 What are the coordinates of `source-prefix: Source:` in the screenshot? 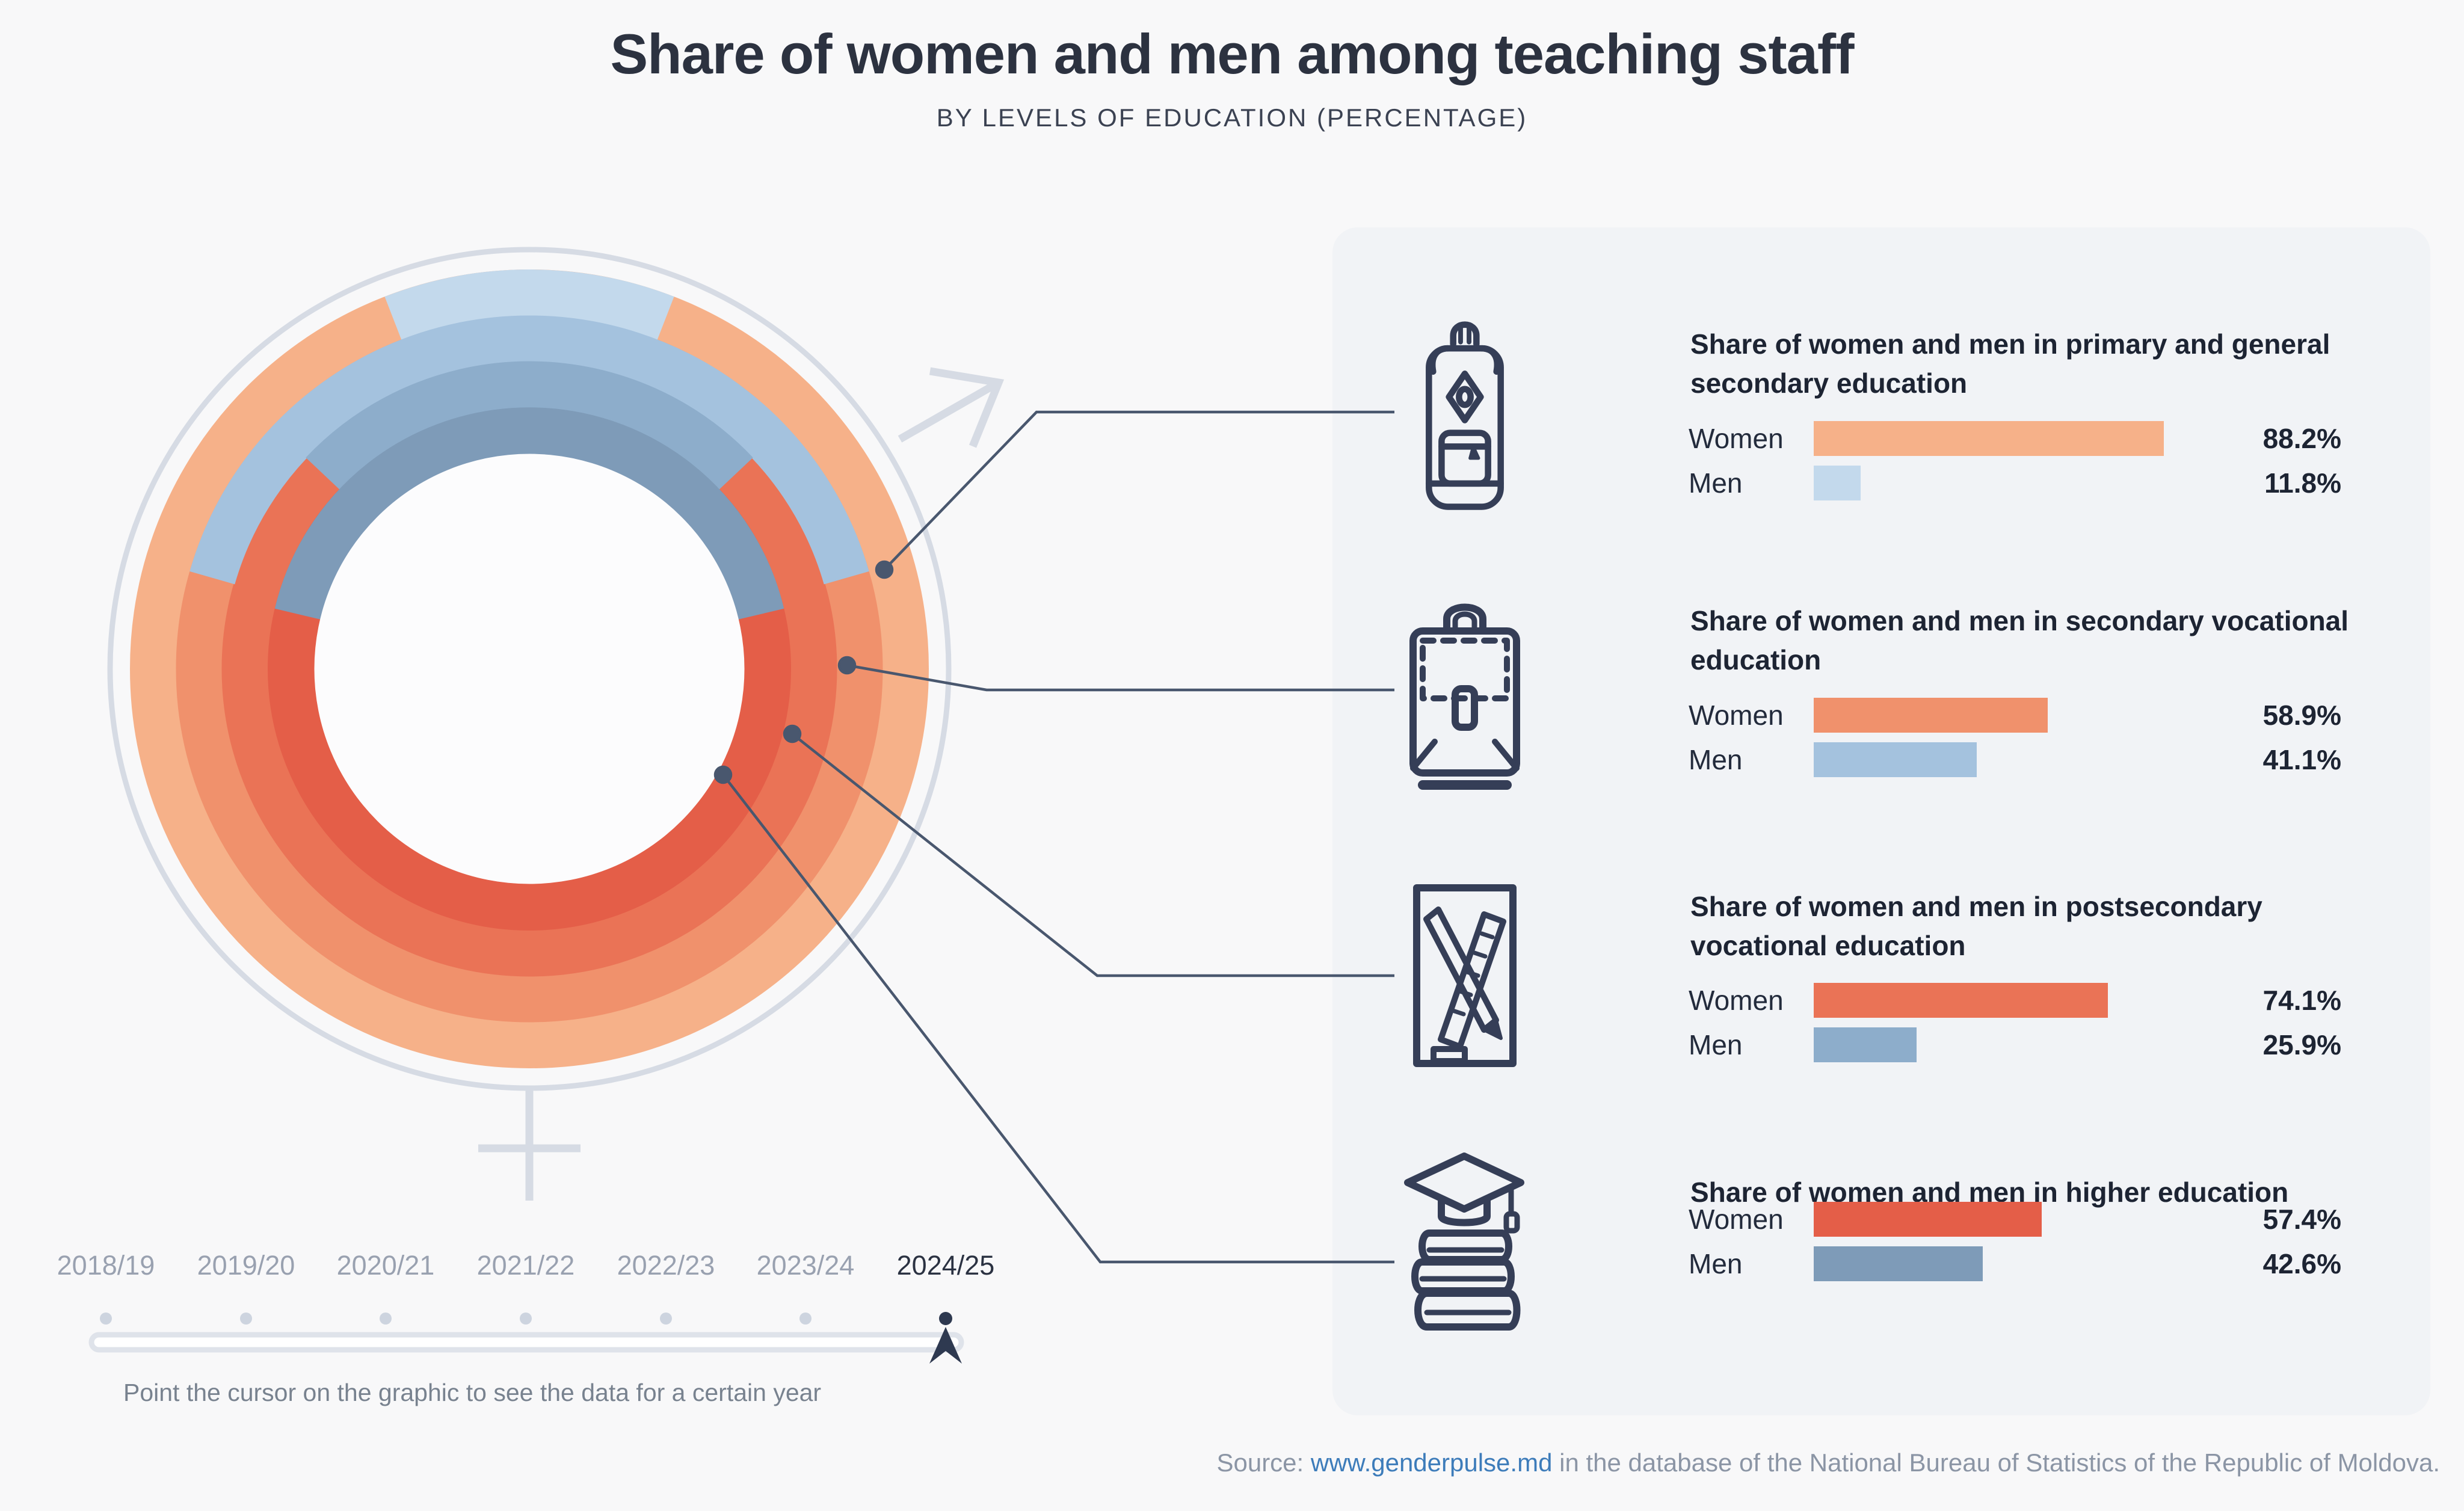 It's located at (1263, 1462).